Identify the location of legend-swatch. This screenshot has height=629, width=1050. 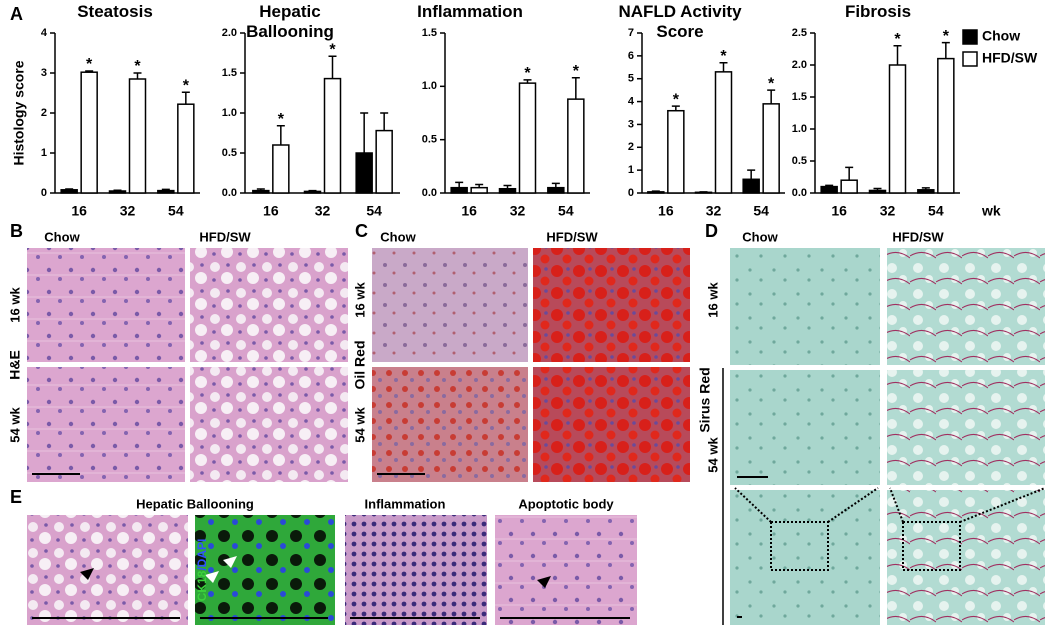
(970, 59).